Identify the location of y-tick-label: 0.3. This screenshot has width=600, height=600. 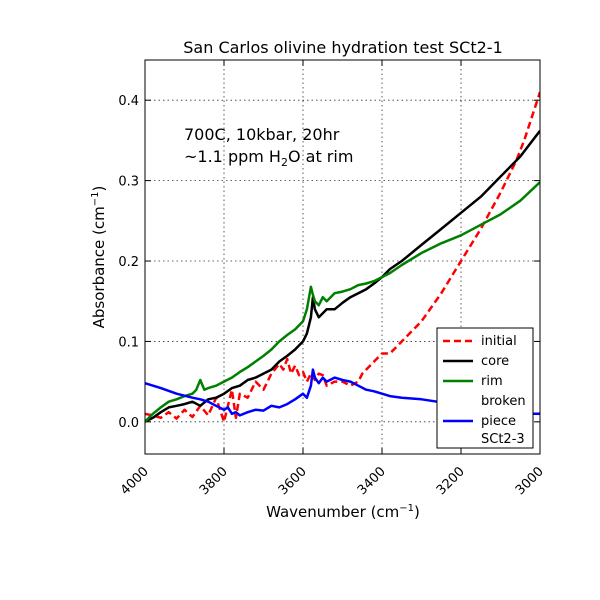
(128, 182).